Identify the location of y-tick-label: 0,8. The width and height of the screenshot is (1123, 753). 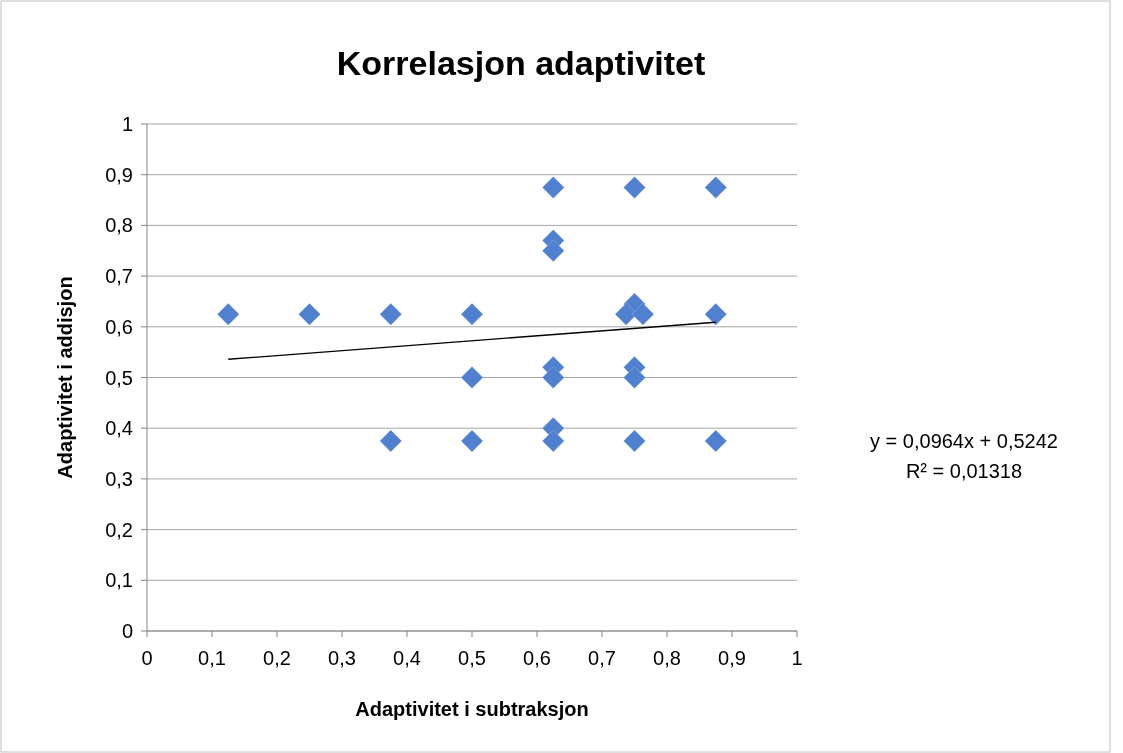
(119, 225).